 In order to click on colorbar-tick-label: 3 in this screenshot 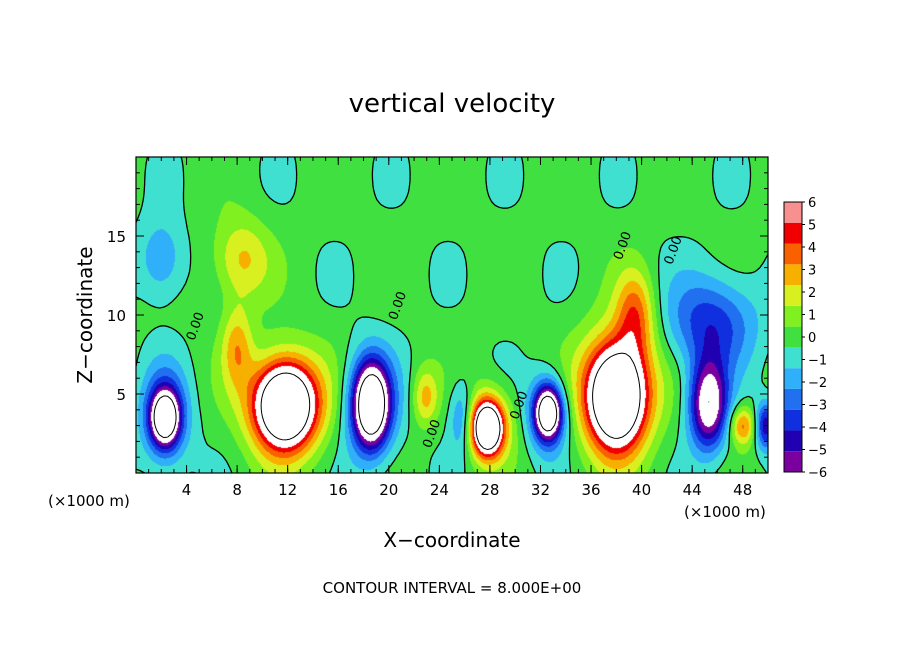, I will do `click(812, 271)`.